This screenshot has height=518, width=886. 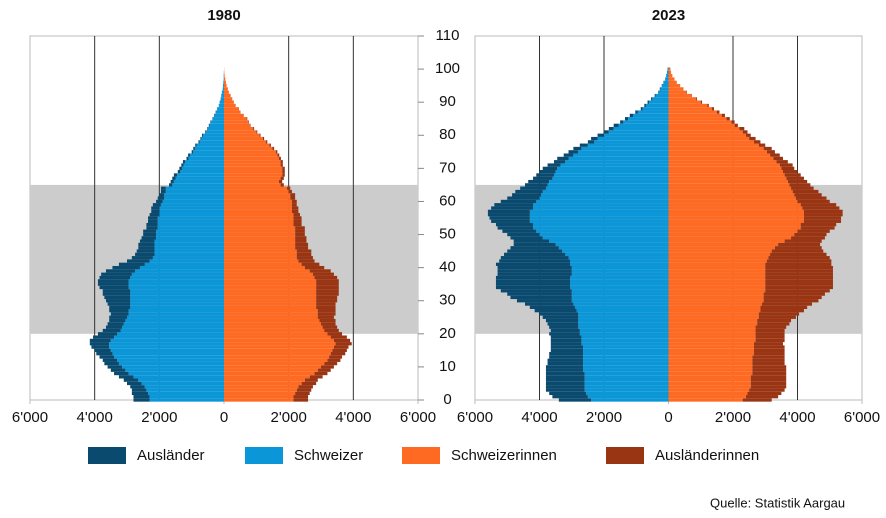 What do you see at coordinates (159, 417) in the screenshot?
I see `x-tick-label: 2'000` at bounding box center [159, 417].